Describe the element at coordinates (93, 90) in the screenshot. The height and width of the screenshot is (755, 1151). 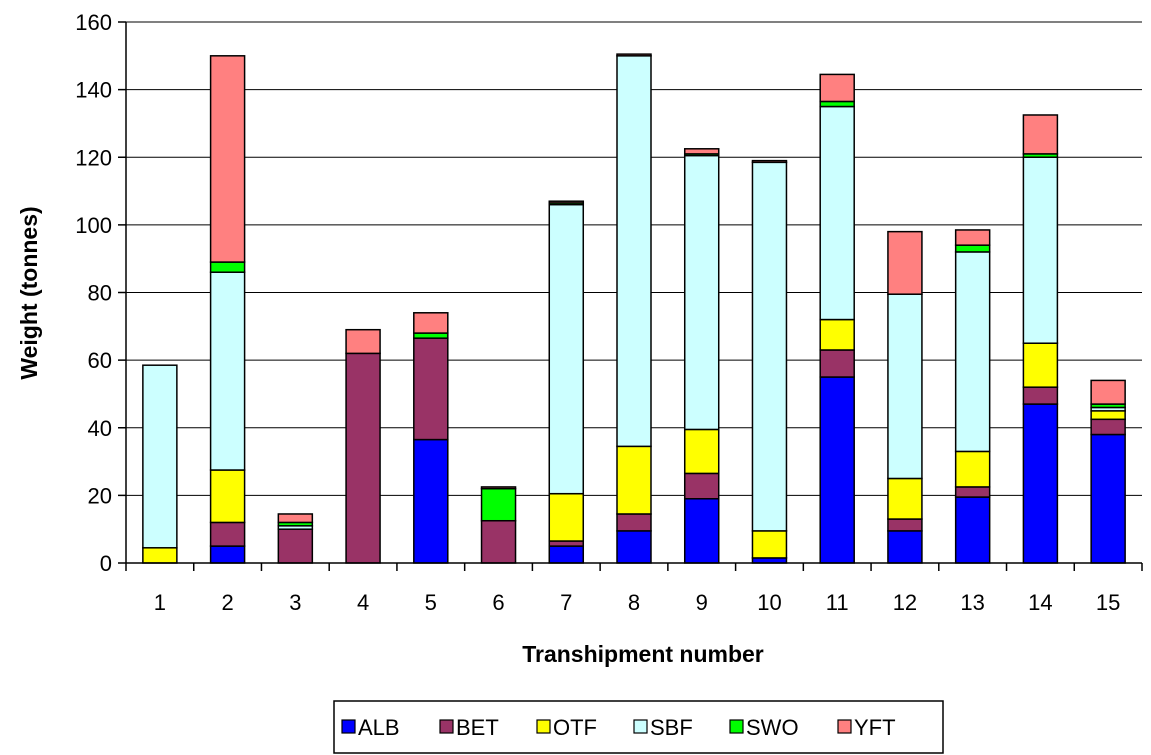
I see `y-tick-label: 140` at that location.